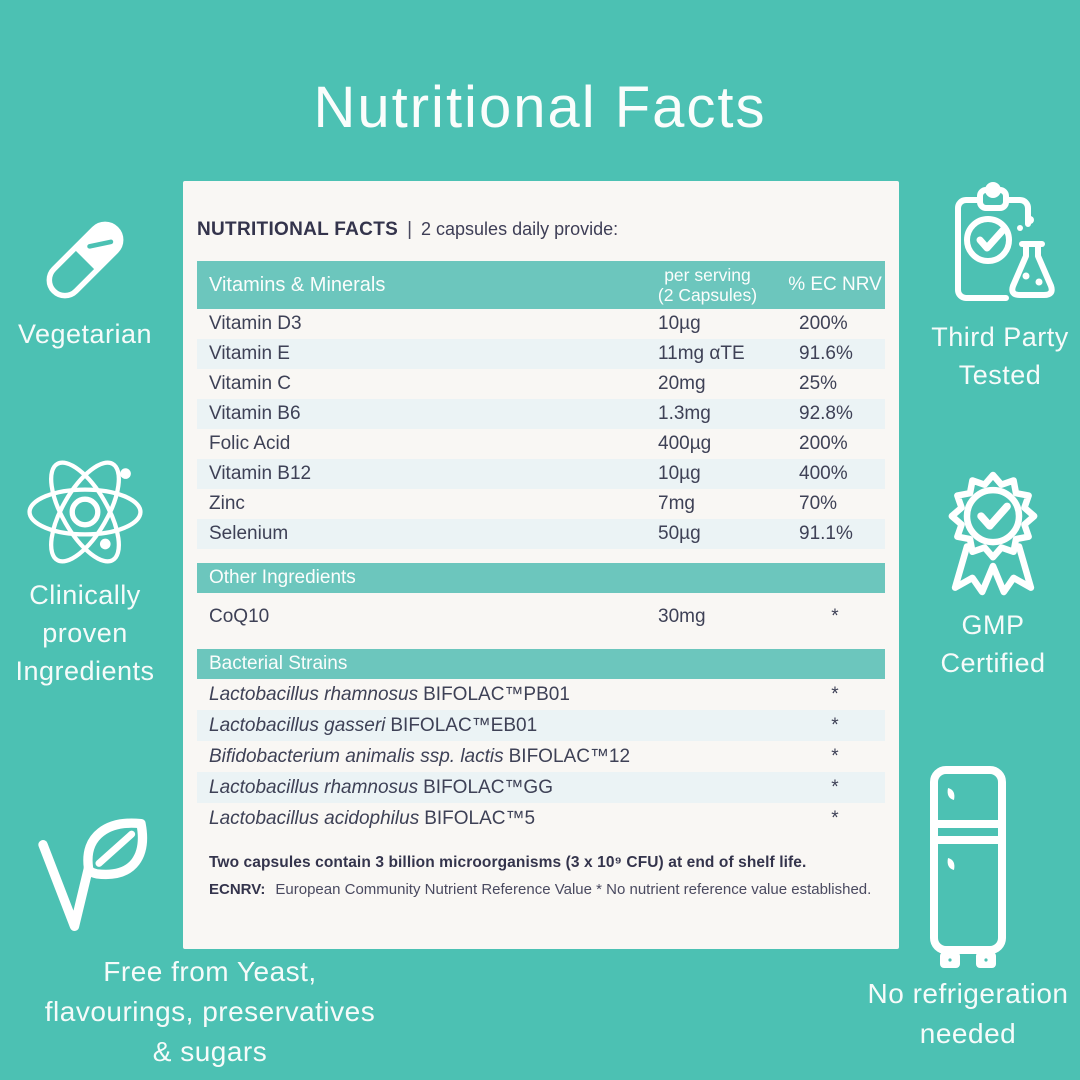 This screenshot has height=1080, width=1080. Describe the element at coordinates (541, 324) in the screenshot. I see `table-row: Vitamin D3 10µg 200%` at that location.